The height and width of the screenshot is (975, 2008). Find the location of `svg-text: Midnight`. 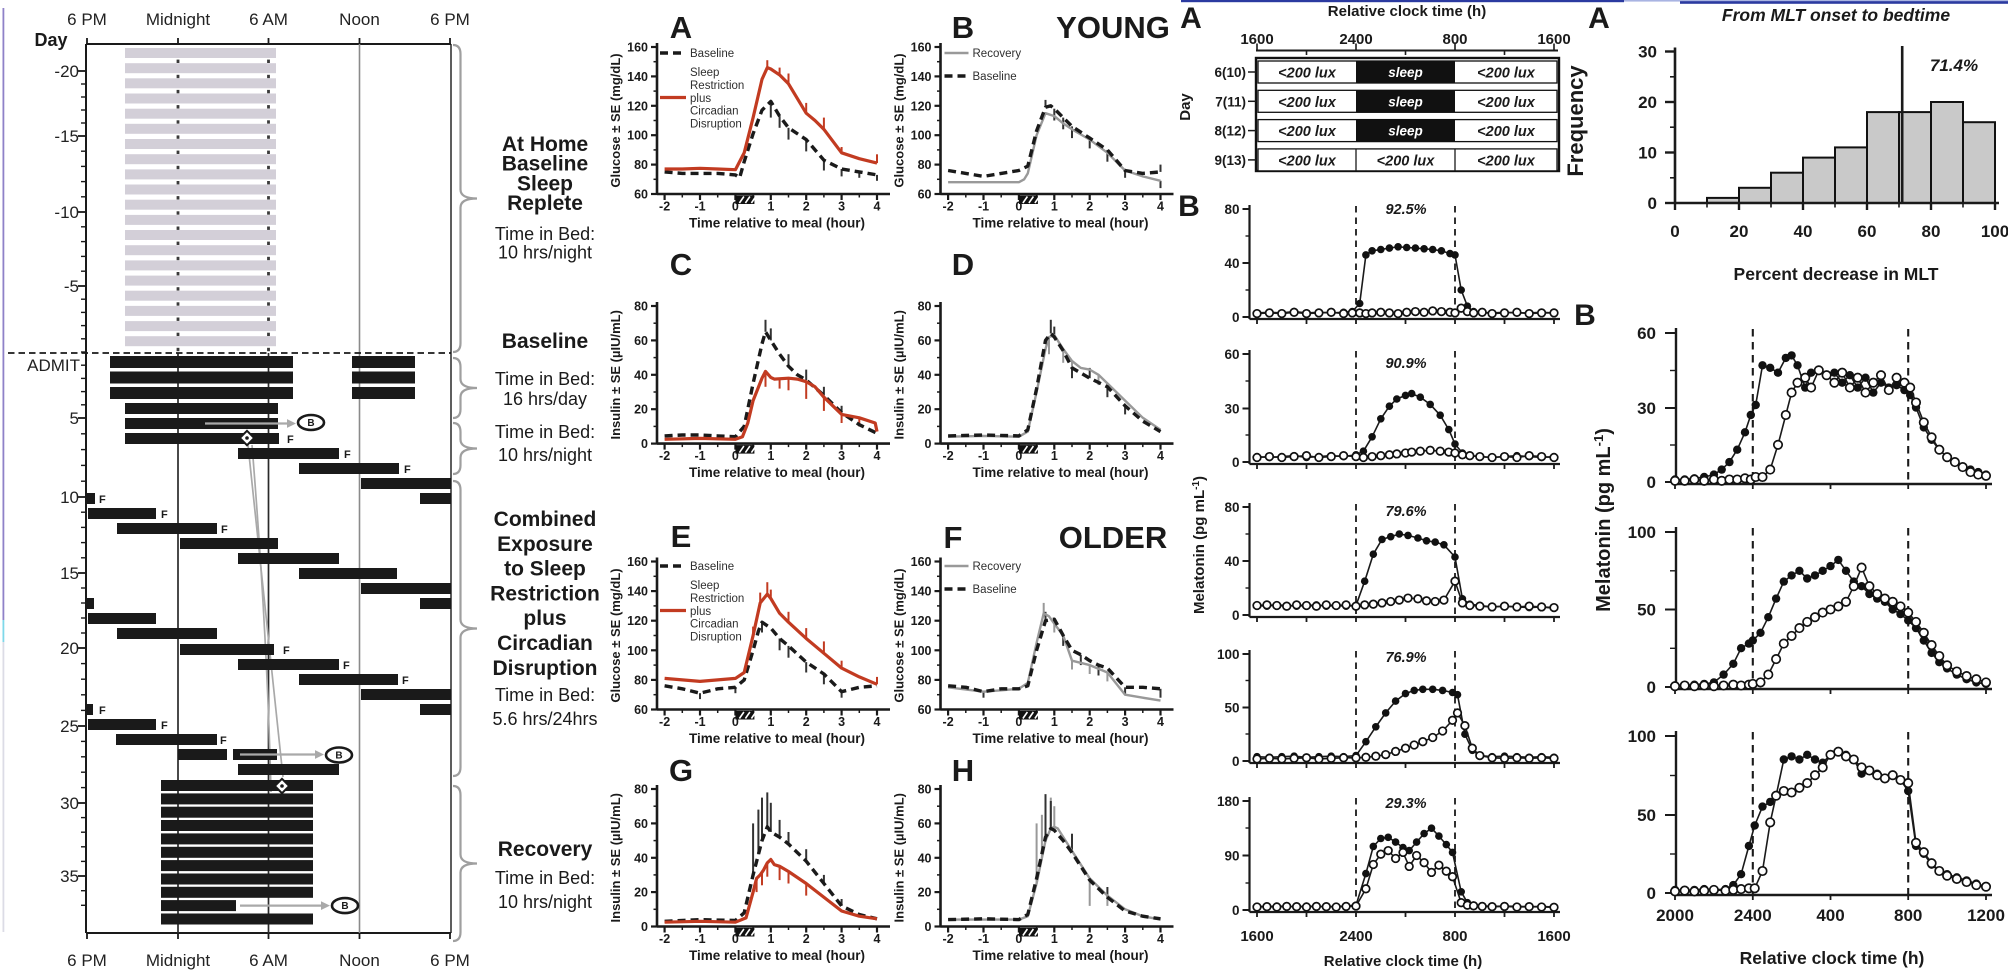

svg-text: Midnight is located at coordinates (178, 960).